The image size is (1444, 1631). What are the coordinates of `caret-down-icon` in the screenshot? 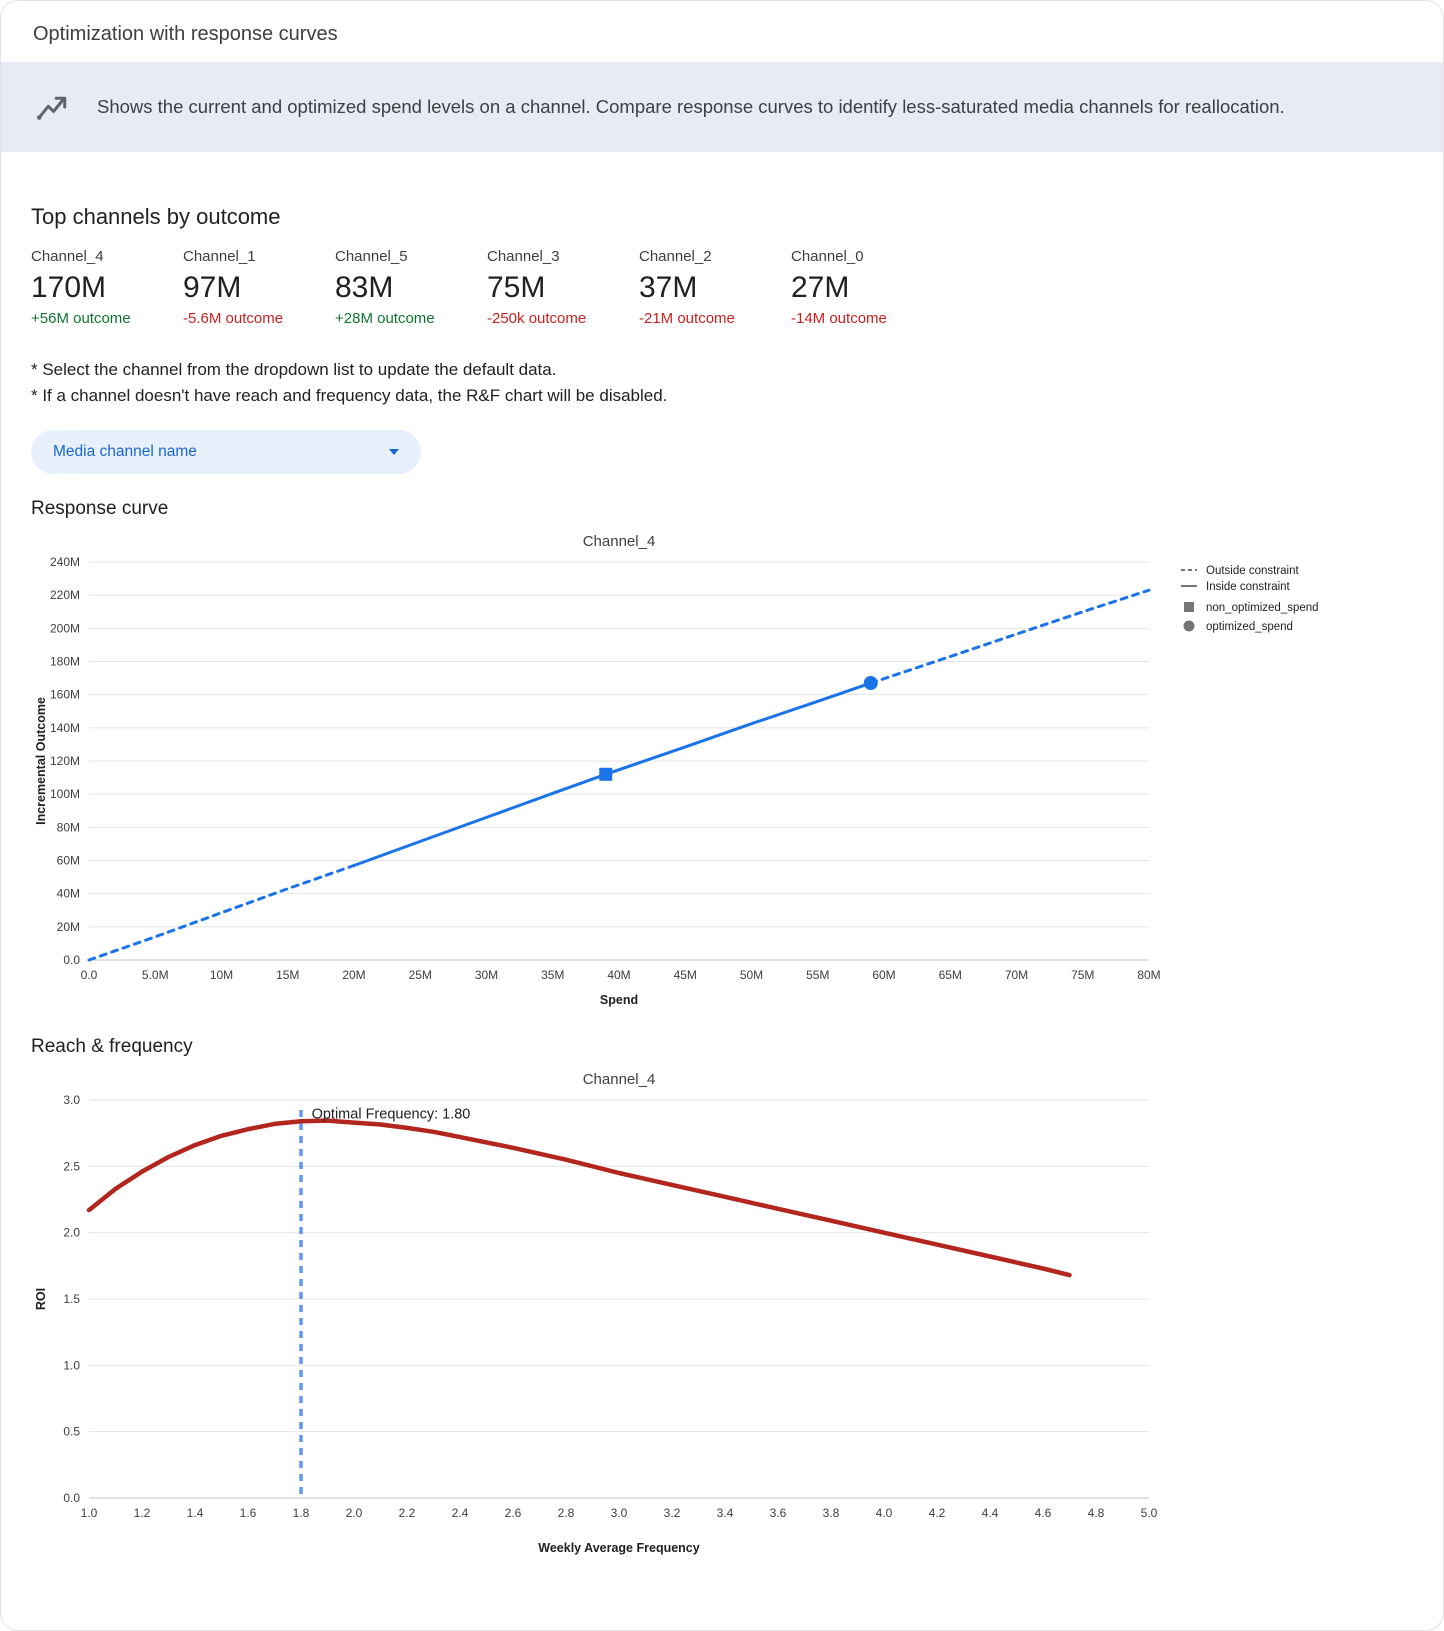 It's located at (394, 451).